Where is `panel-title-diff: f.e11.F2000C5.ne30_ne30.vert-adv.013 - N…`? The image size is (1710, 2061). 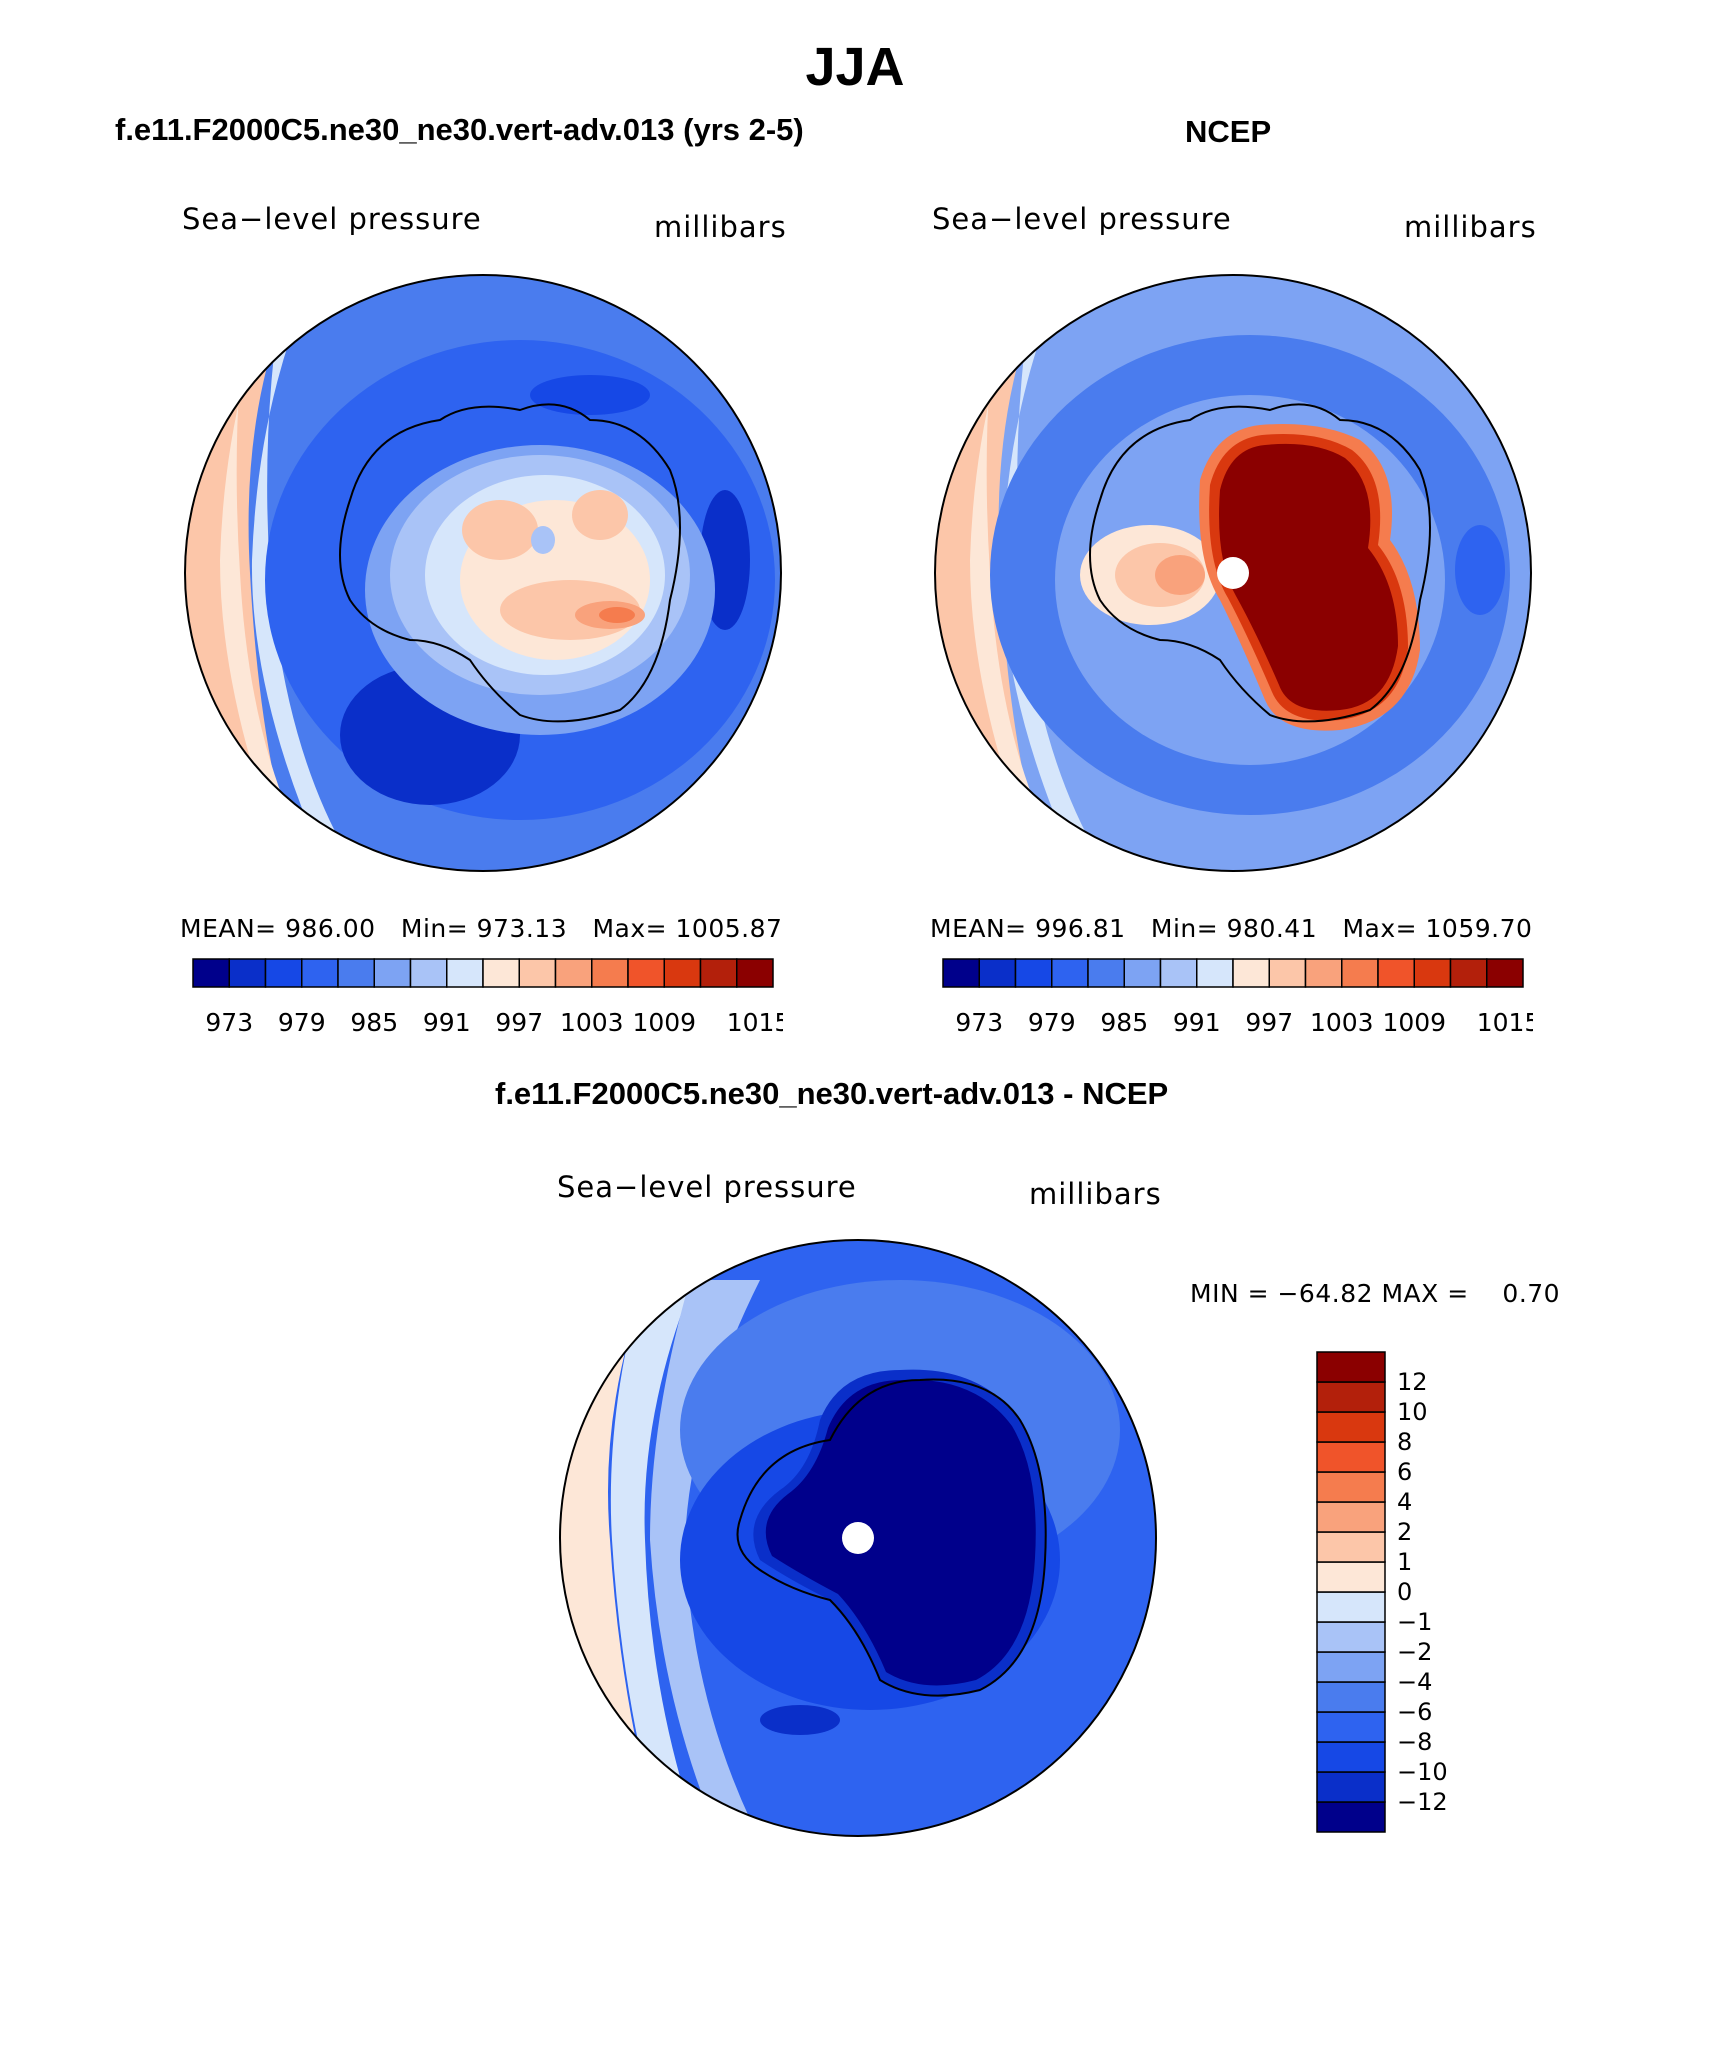 panel-title-diff: f.e11.F2000C5.ne30_ne30.vert-adv.013 - N… is located at coordinates (832, 1093).